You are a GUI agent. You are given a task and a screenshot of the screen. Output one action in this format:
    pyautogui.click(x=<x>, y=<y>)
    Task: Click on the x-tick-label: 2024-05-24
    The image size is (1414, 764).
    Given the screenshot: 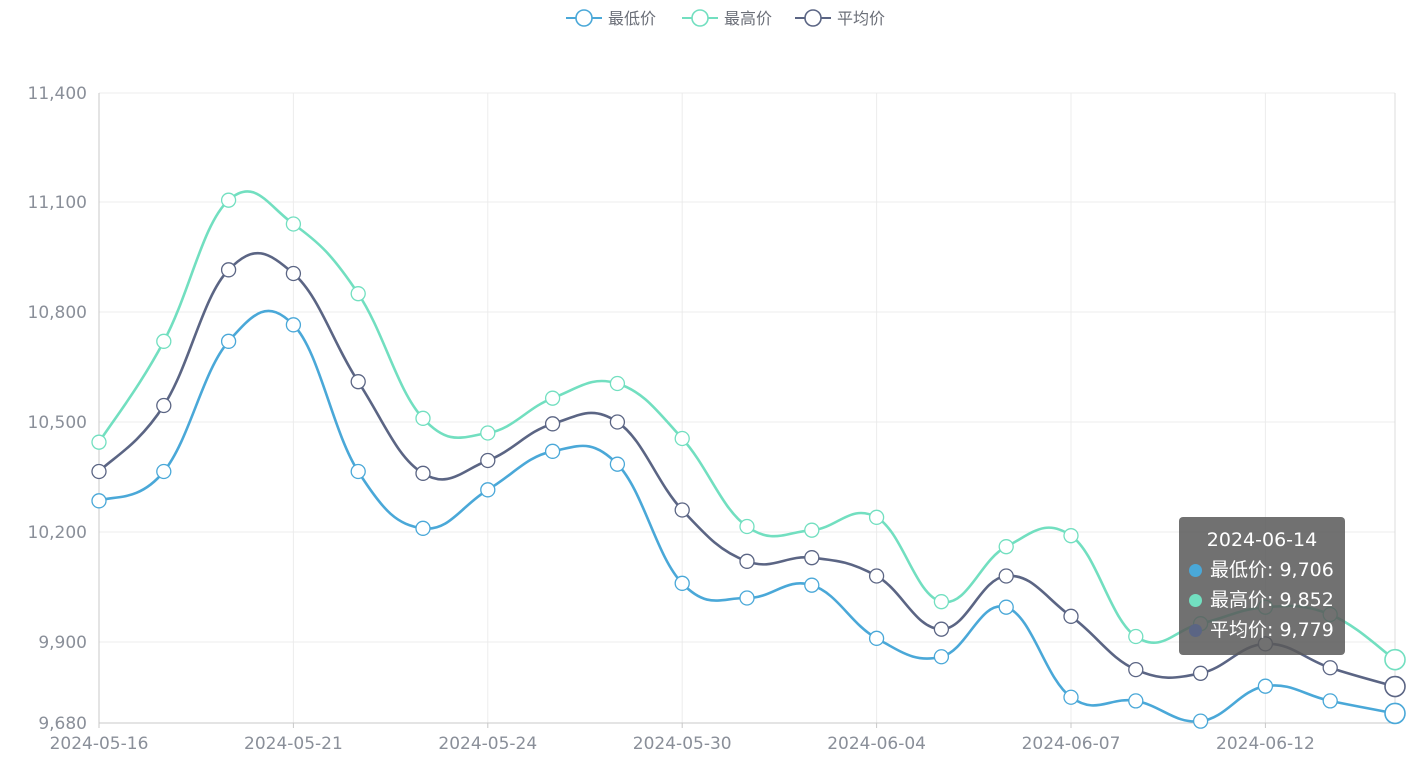 What is the action you would take?
    pyautogui.click(x=487, y=744)
    